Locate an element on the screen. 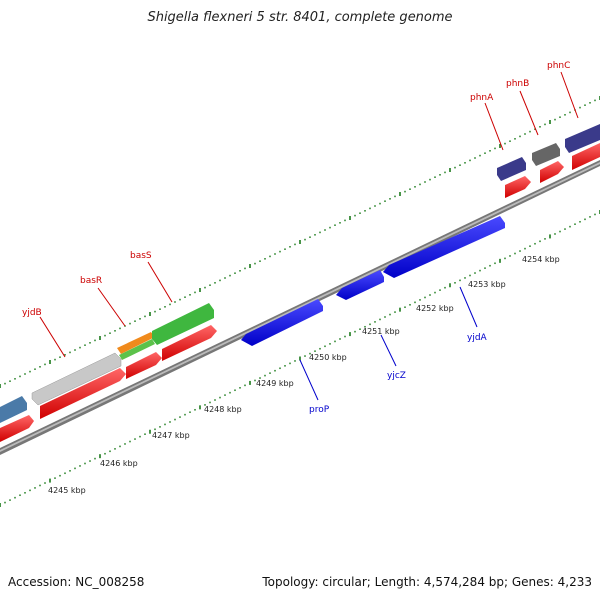  gene-label-phnB: phnB is located at coordinates (517, 84).